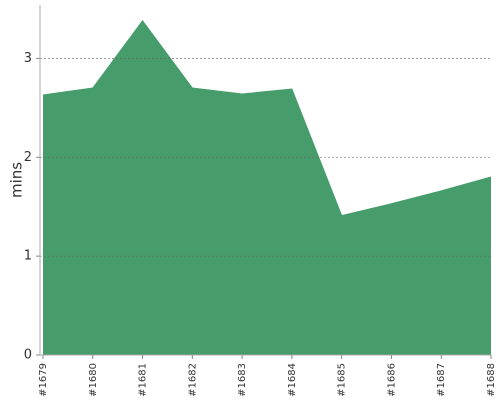  What do you see at coordinates (242, 380) in the screenshot?
I see `x-tick-label: #1683` at bounding box center [242, 380].